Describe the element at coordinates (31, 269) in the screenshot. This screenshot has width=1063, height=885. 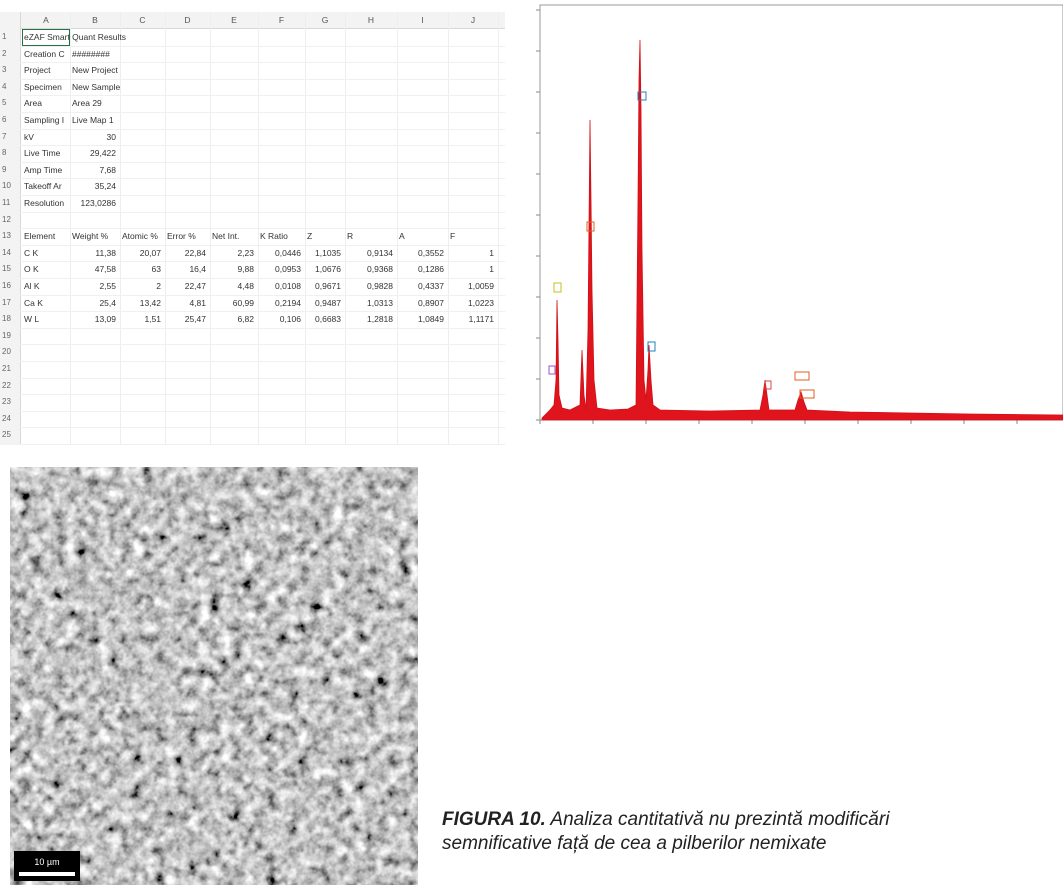
I see `cell: O K` at that location.